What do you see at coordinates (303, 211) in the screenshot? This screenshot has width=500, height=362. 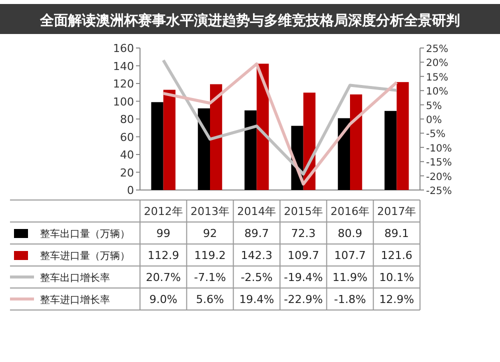 I see `x-tick-label: 2015年` at bounding box center [303, 211].